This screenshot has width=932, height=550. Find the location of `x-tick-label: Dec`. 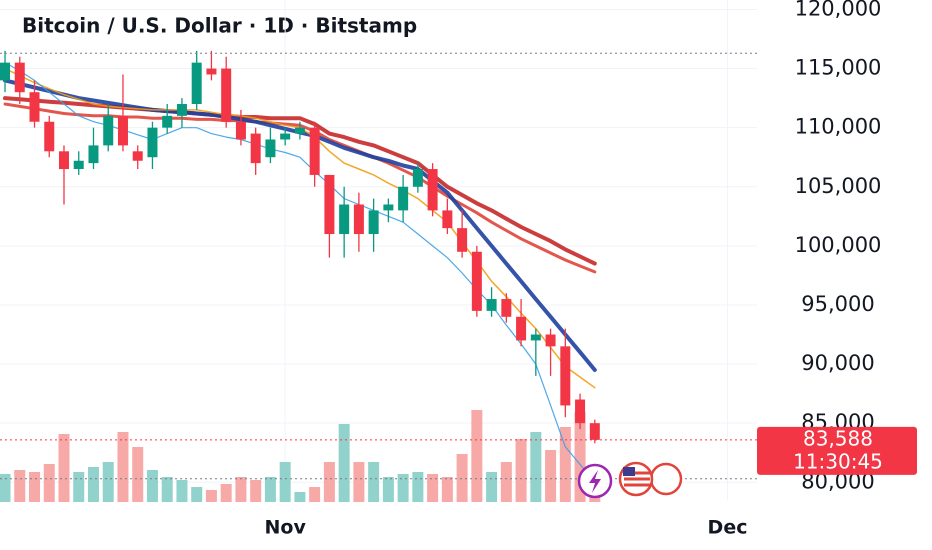

x-tick-label: Dec is located at coordinates (728, 528).